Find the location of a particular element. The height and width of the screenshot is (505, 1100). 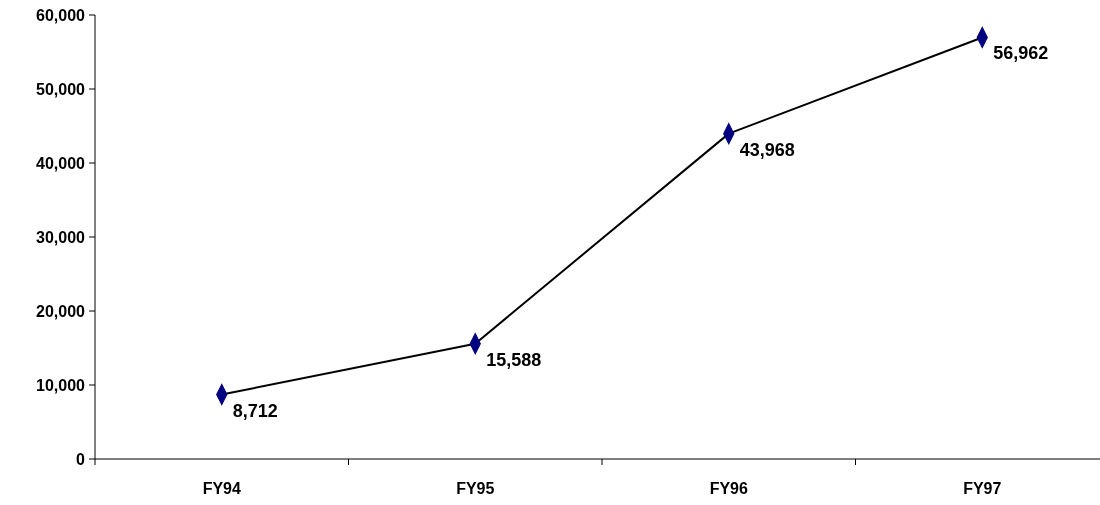

data-label: 56,962 is located at coordinates (1021, 53).